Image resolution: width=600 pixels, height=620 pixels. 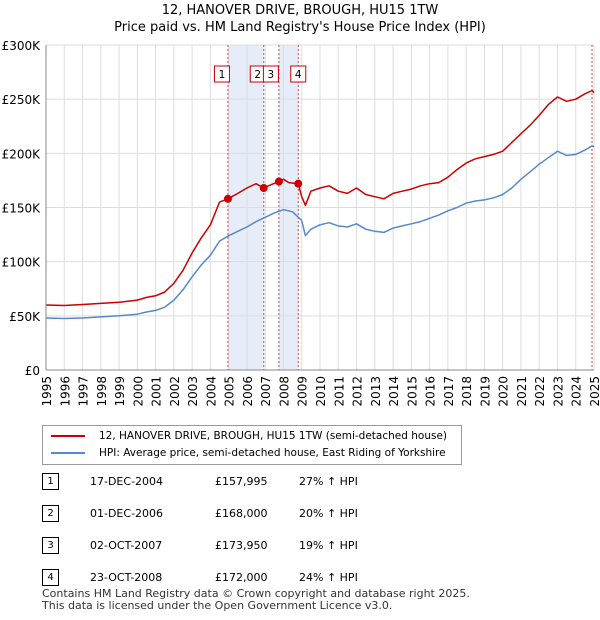 I want to click on sale-hpi-change: 20% ↑ HPI, so click(x=328, y=513).